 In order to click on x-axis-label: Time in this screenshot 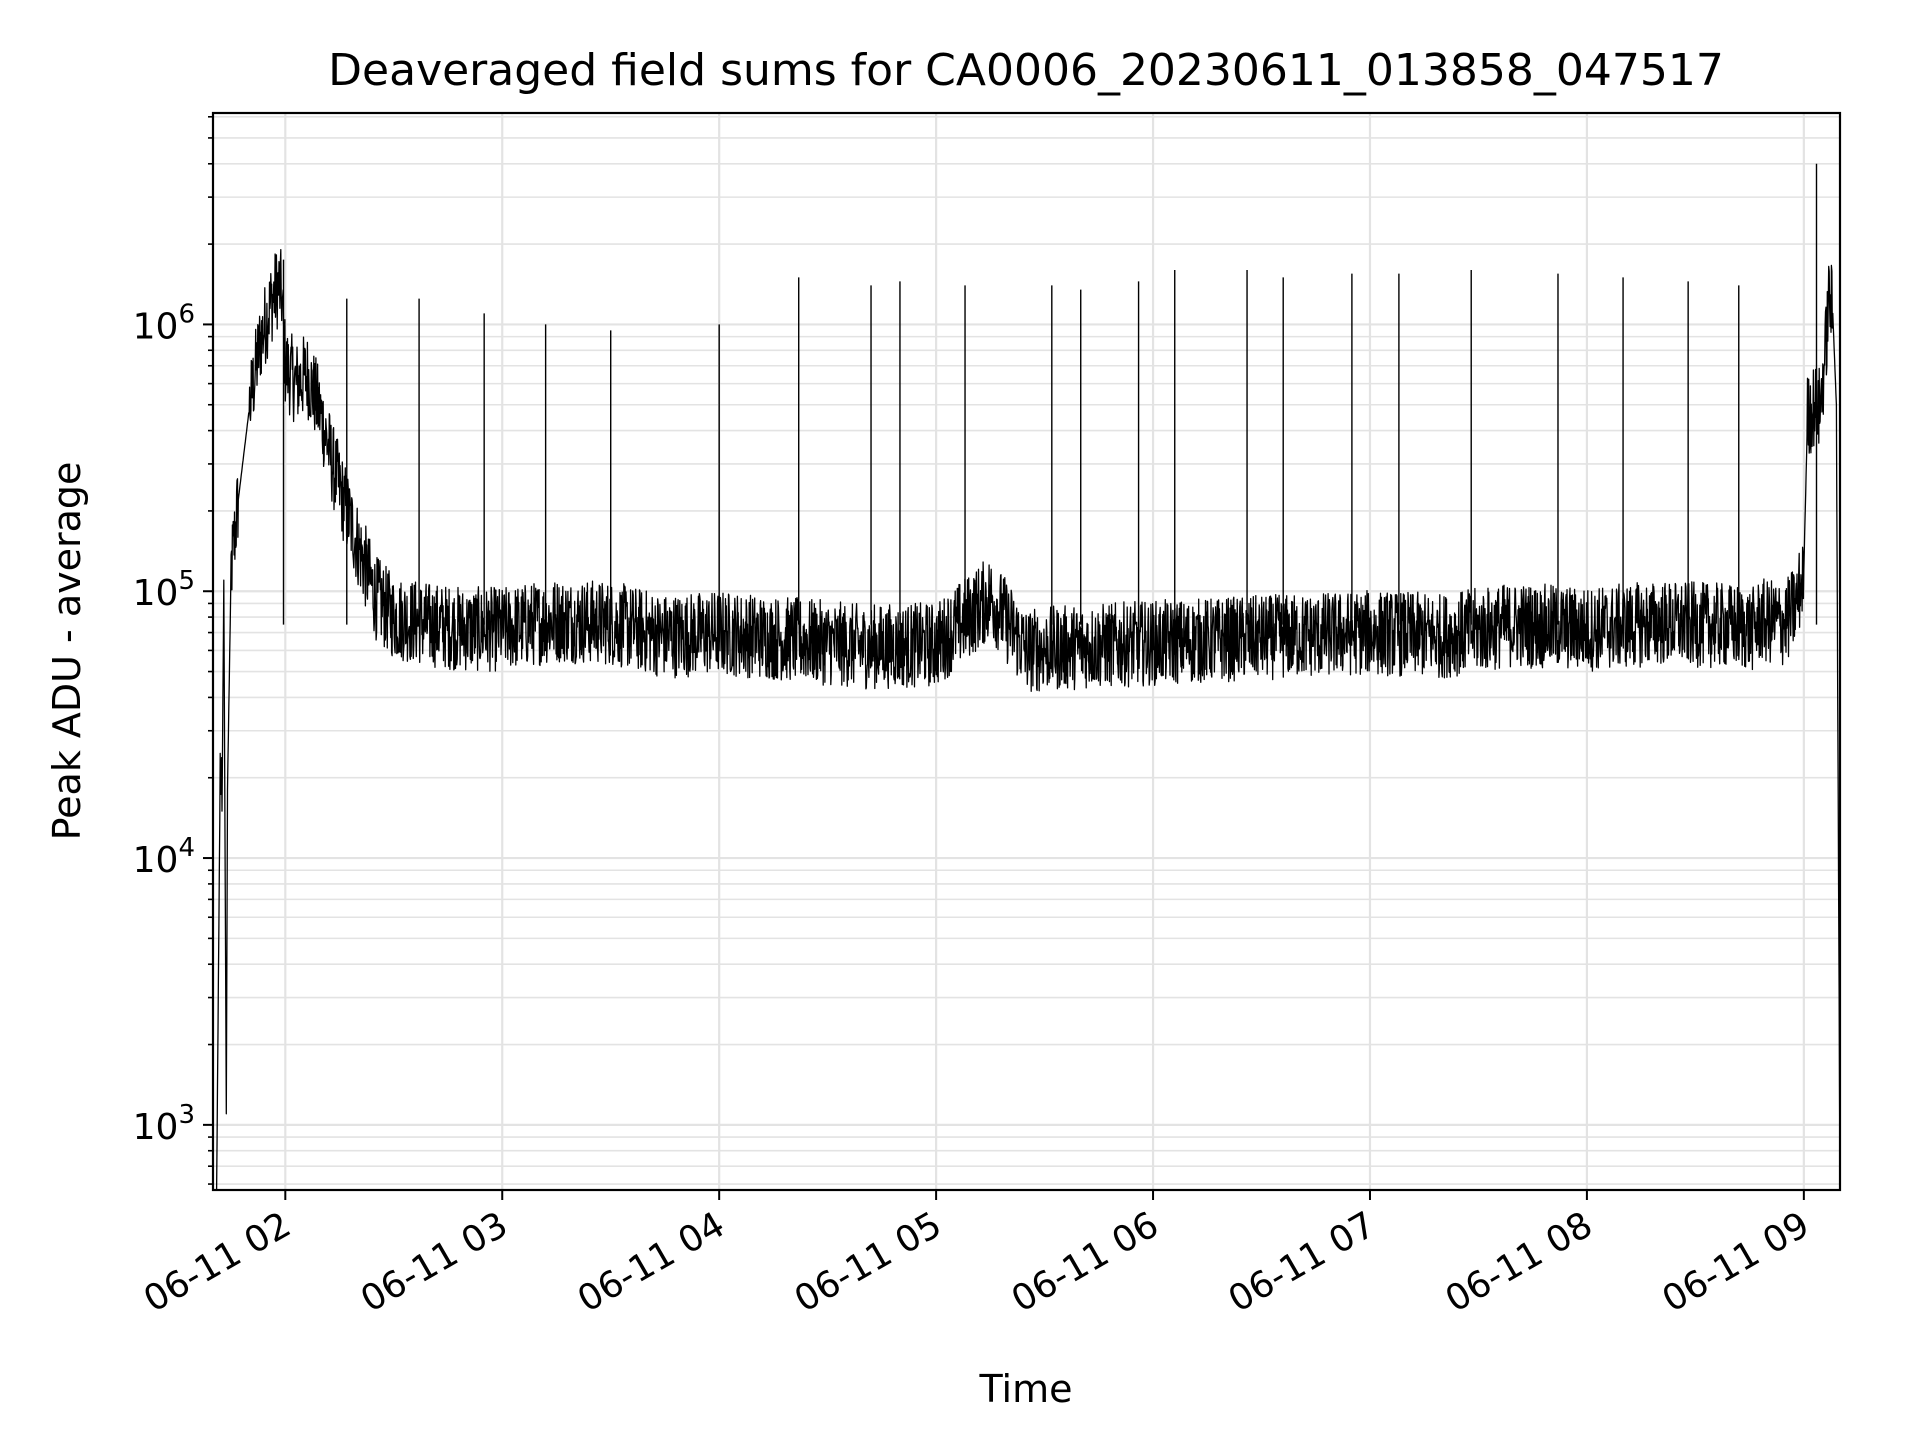, I will do `click(1026, 1389)`.